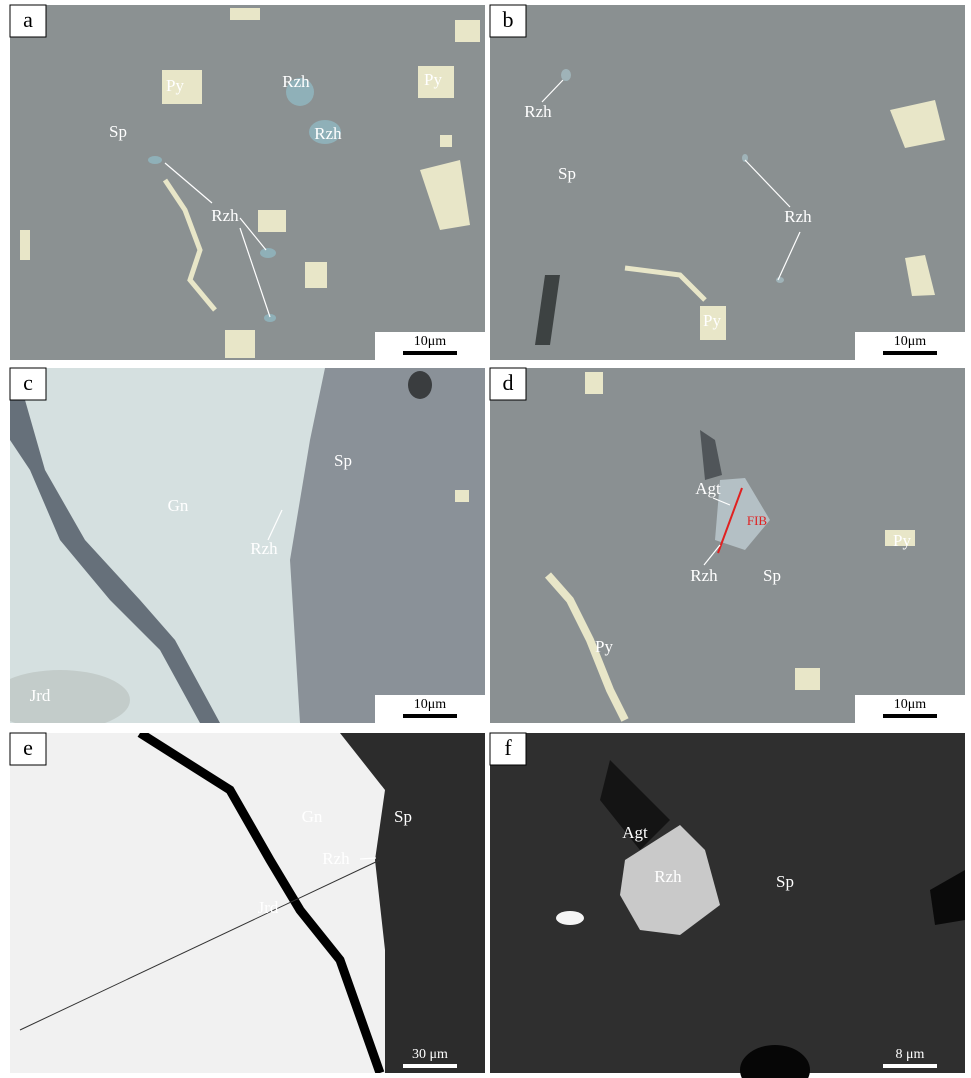  What do you see at coordinates (430, 1054) in the screenshot?
I see `scale-label: 30 μm` at bounding box center [430, 1054].